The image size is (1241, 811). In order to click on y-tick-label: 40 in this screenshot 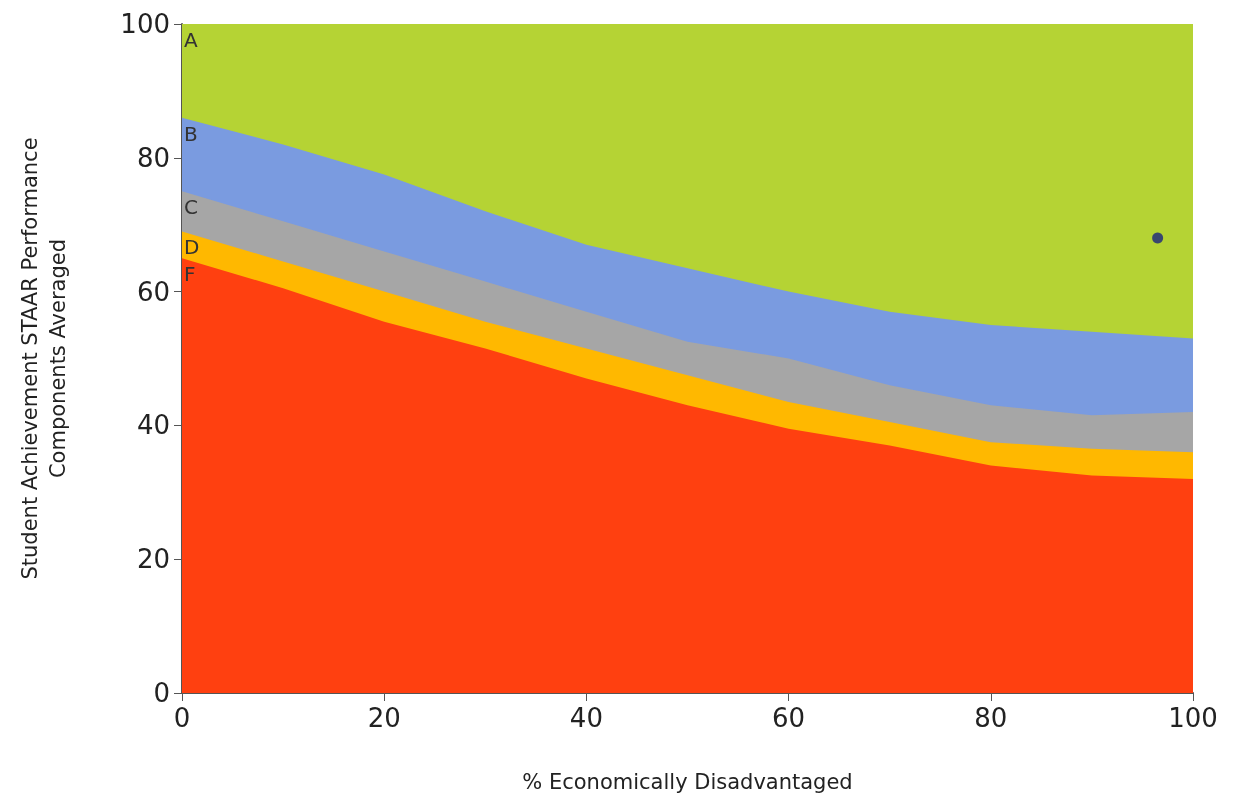, I will do `click(153, 425)`.